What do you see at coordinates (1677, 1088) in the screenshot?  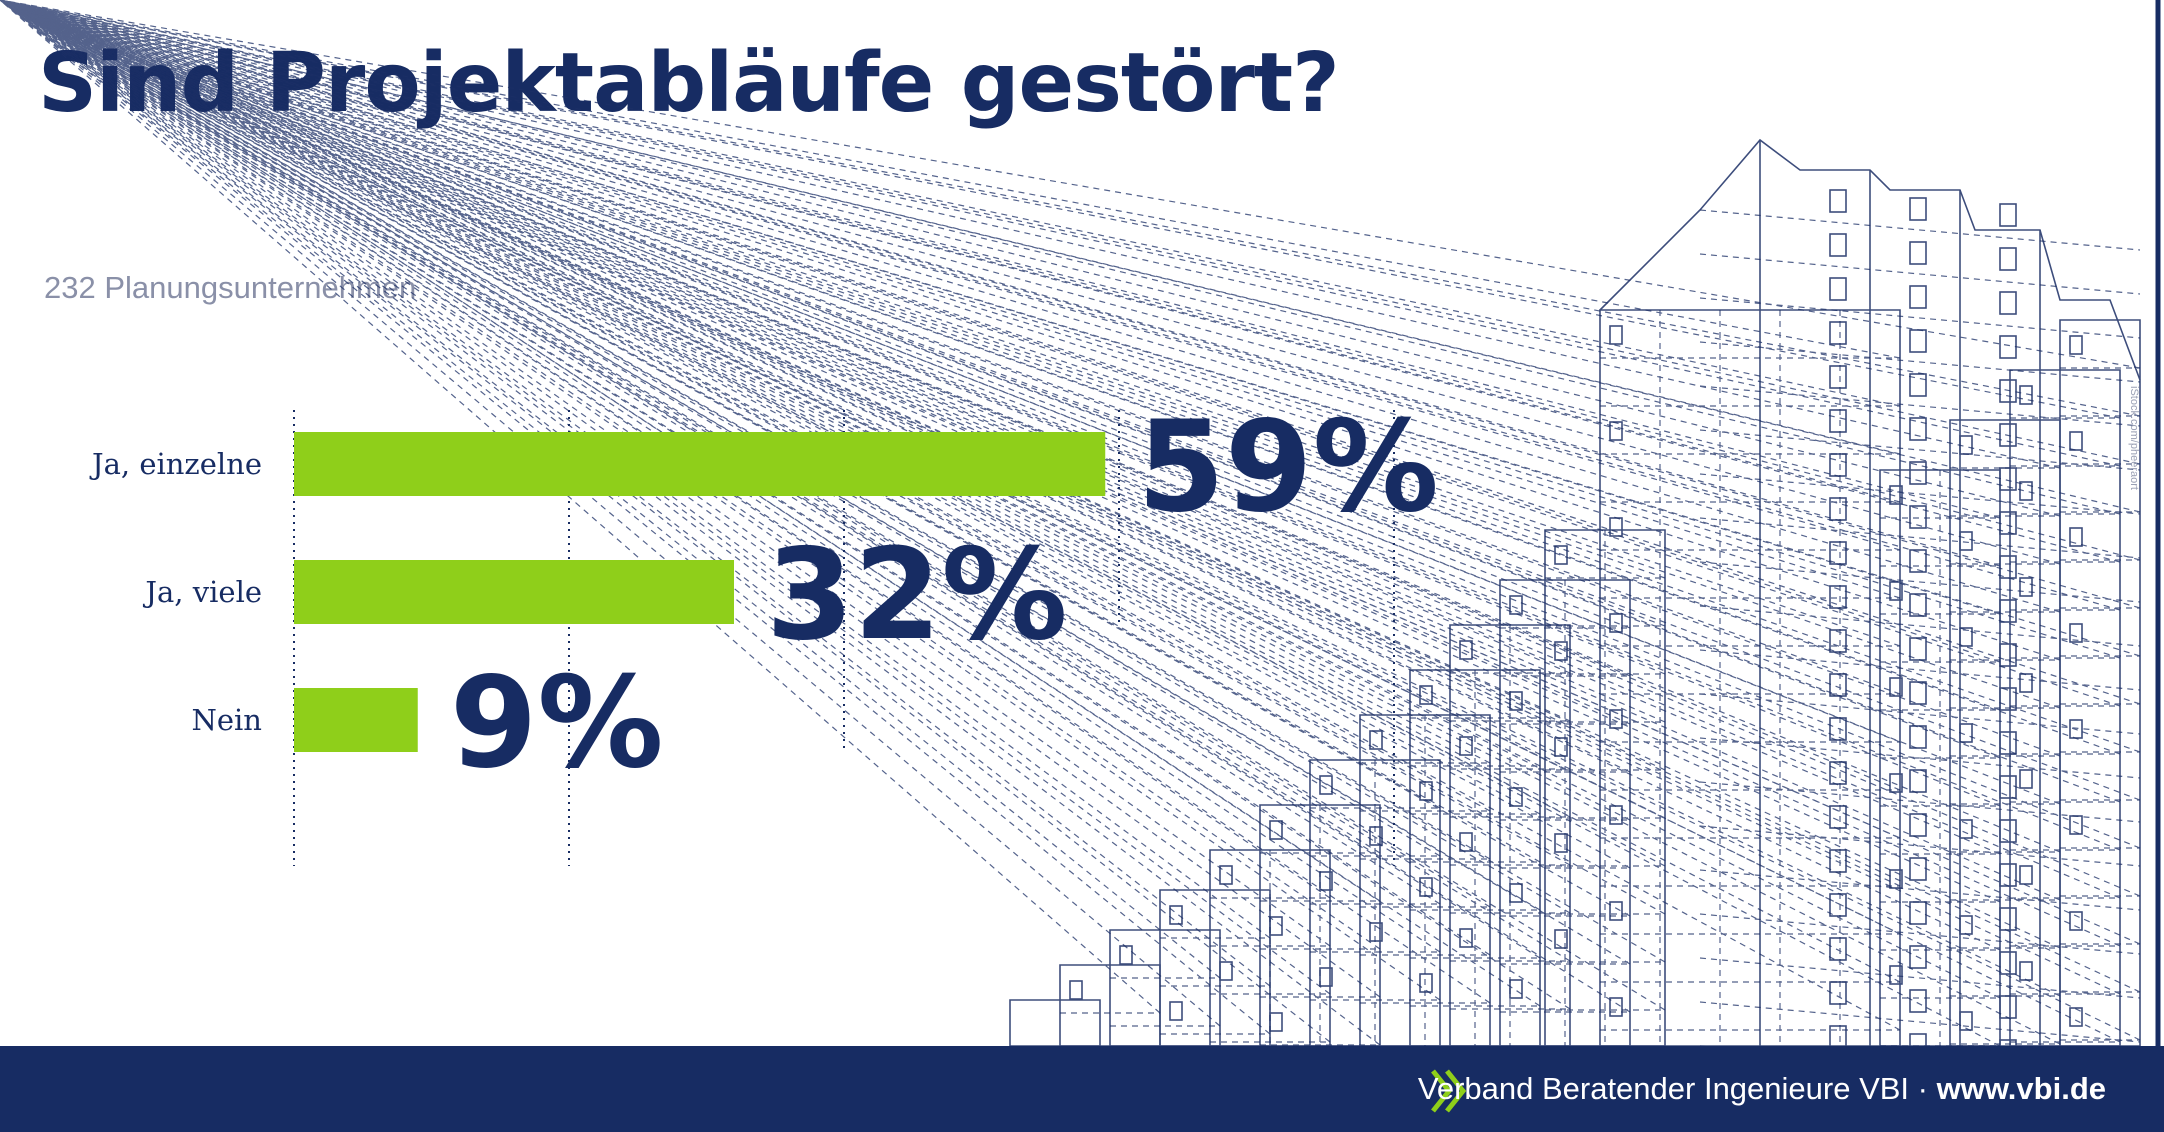 I see `footer-org: Verband Beratender Ingenieure VBI ·` at bounding box center [1677, 1088].